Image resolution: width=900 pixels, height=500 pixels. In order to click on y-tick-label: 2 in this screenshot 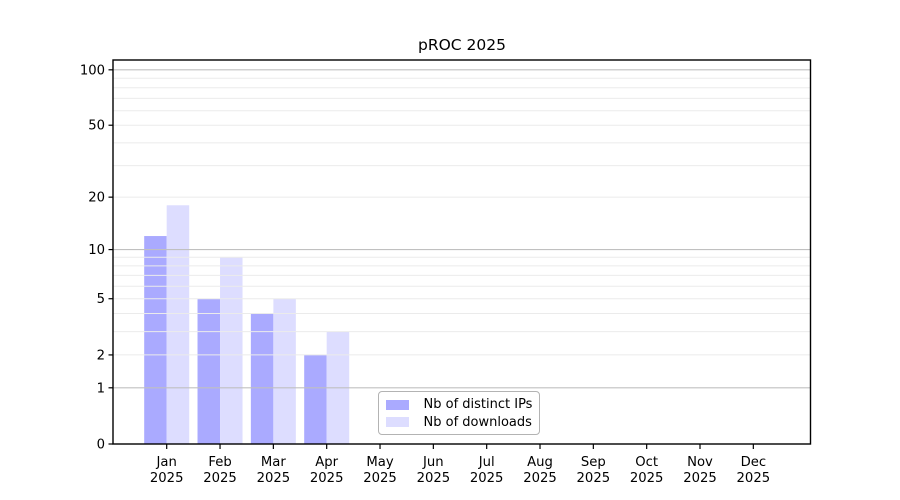, I will do `click(101, 355)`.